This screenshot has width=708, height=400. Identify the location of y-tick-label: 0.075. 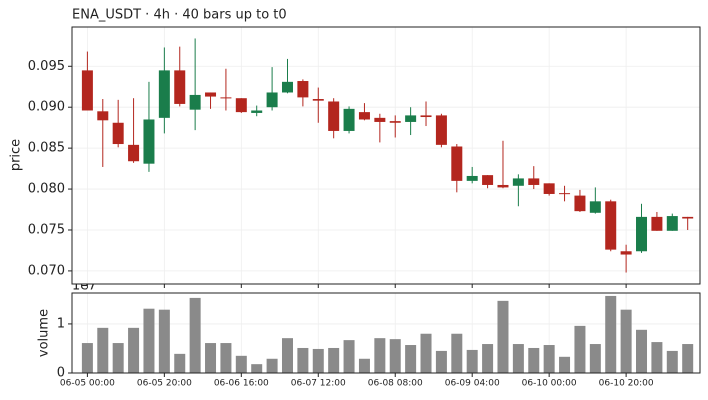
(46, 229).